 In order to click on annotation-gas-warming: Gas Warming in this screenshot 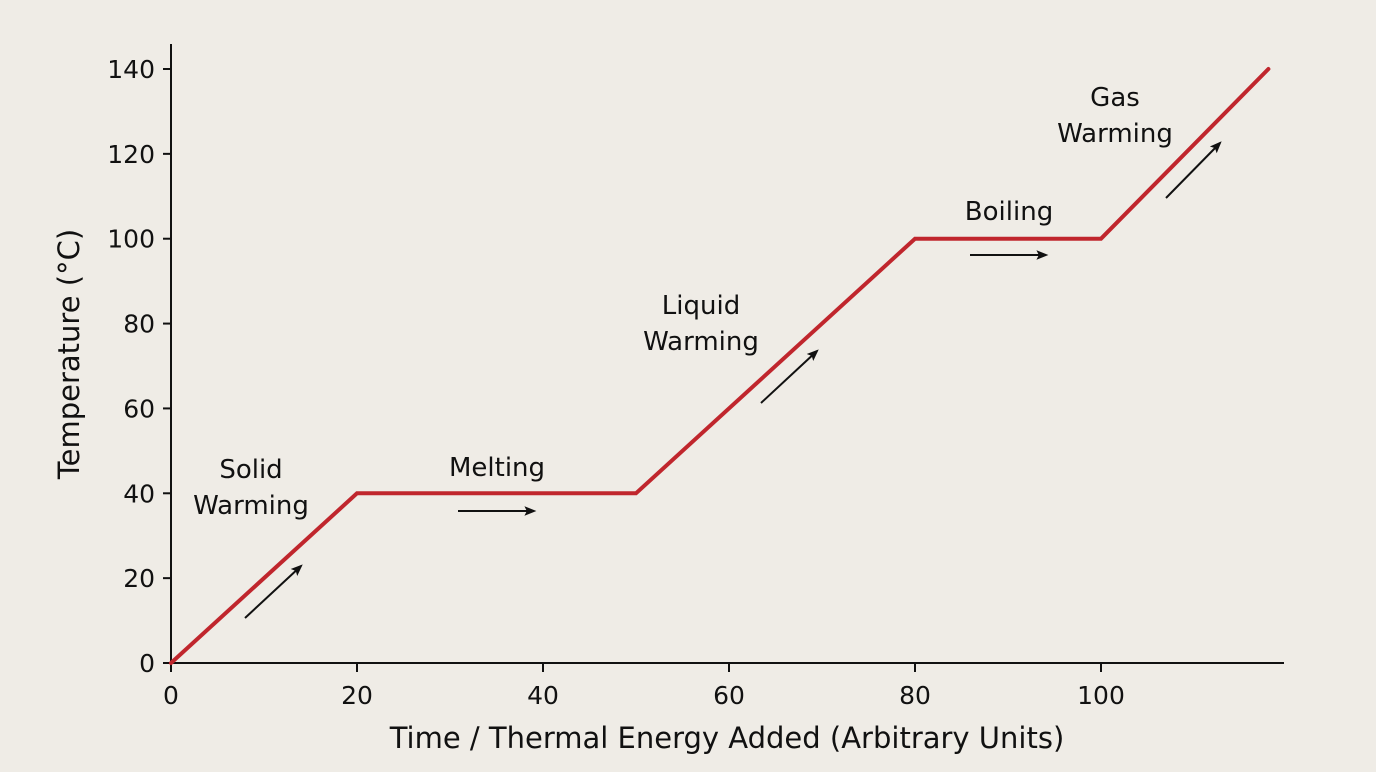, I will do `click(1139, 141)`.